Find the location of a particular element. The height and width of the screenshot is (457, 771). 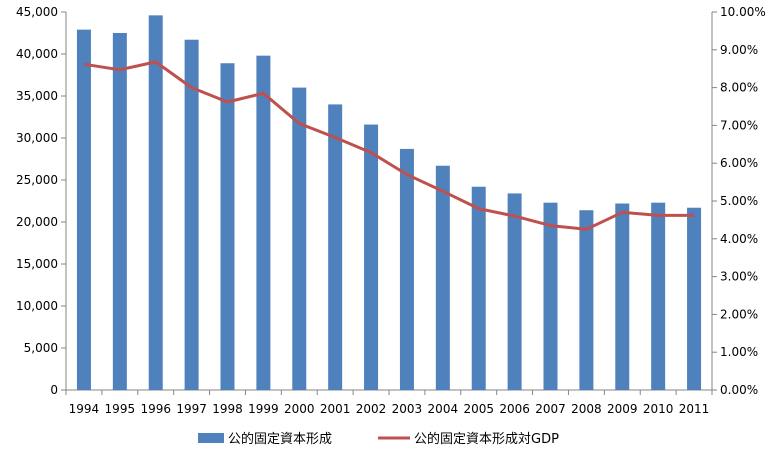

x-tick-label: 2010 is located at coordinates (658, 409).